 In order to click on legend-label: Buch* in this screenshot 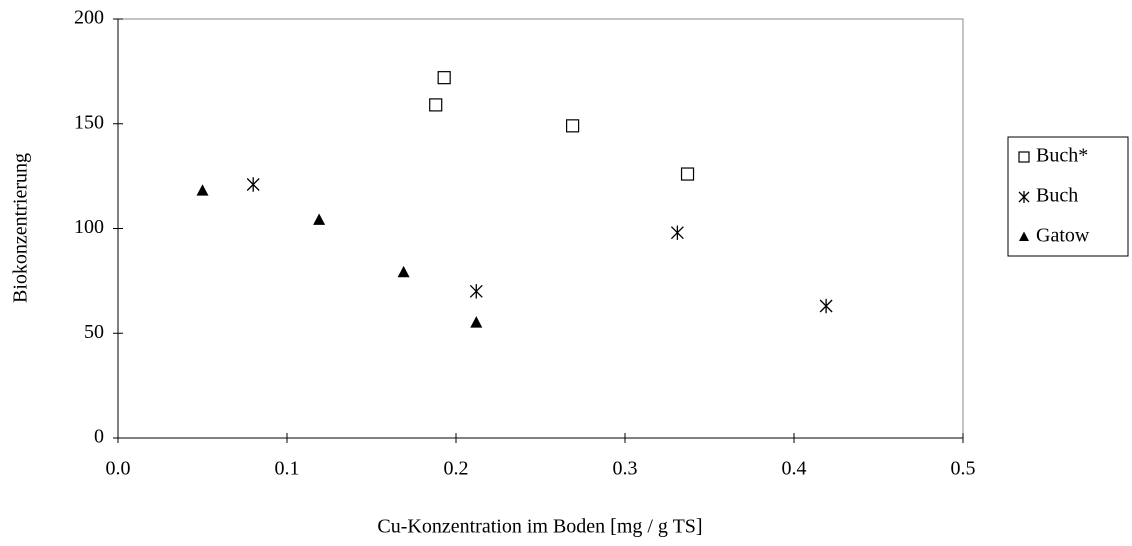, I will do `click(1062, 156)`.